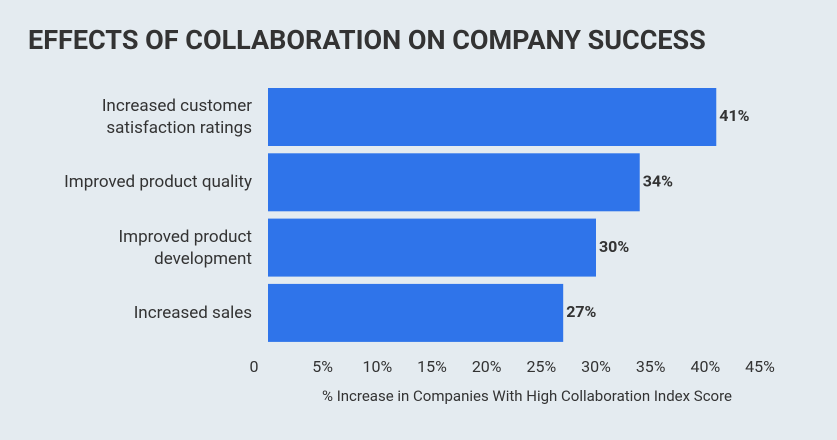 The image size is (837, 440). I want to click on y-tick-label: Improved product quality, so click(158, 182).